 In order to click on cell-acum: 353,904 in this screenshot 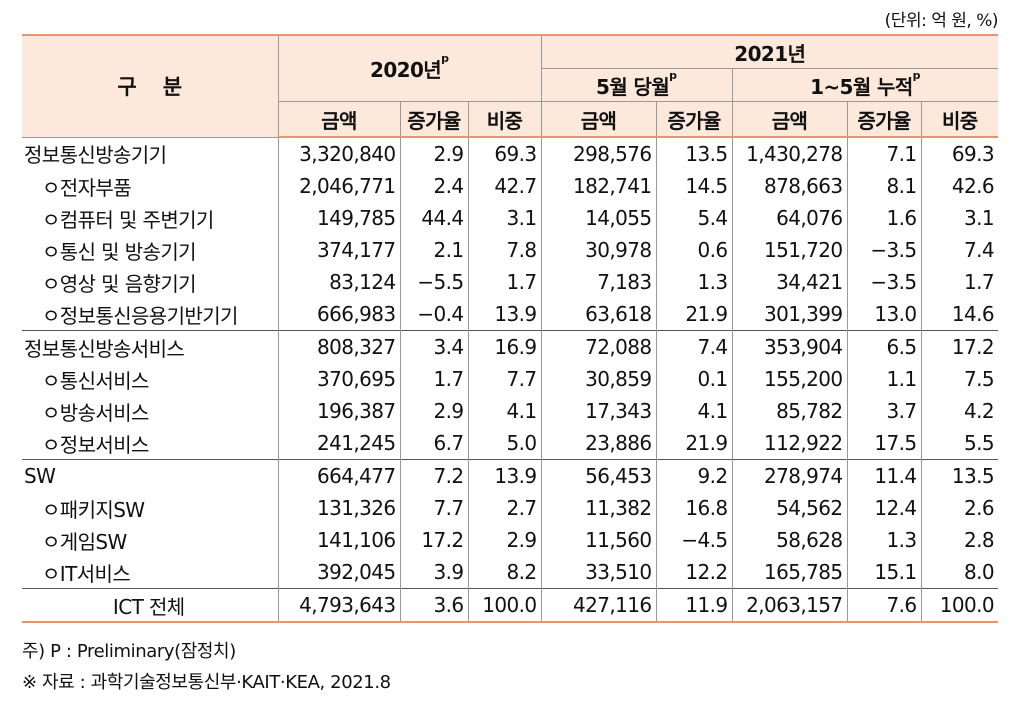, I will do `click(789, 346)`.